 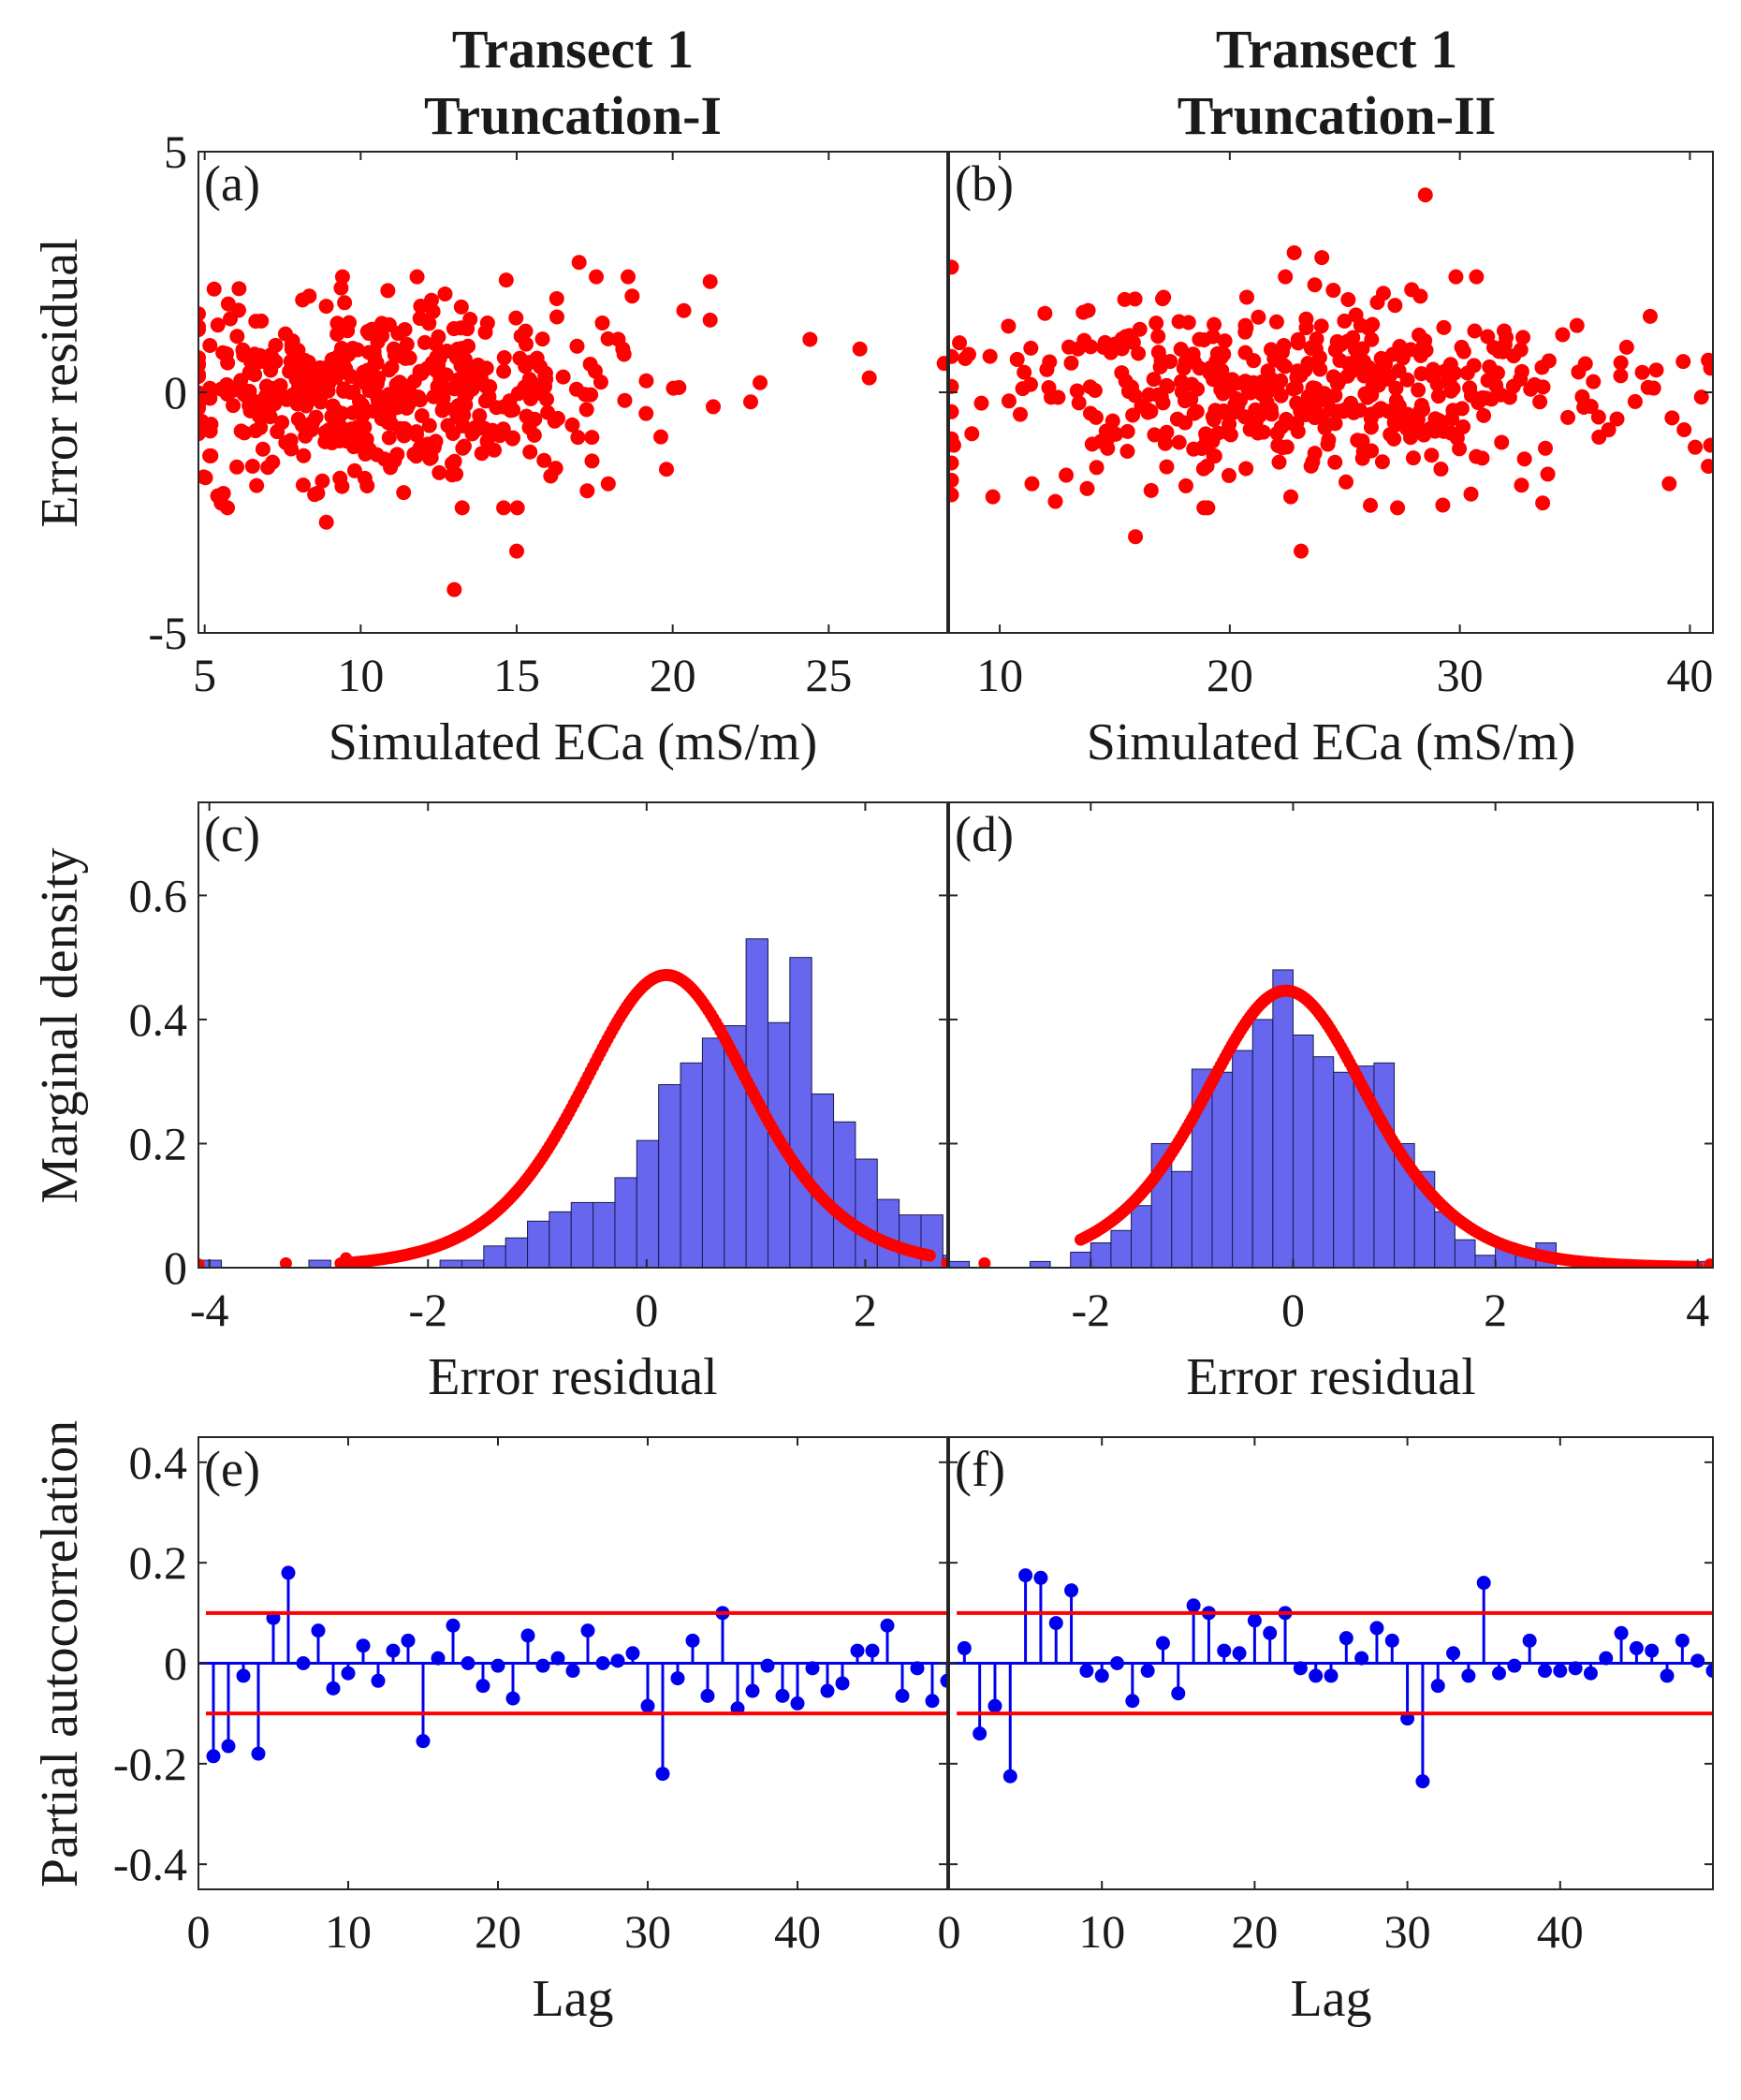 What do you see at coordinates (498, 1931) in the screenshot?
I see `x-tick-label: 20` at bounding box center [498, 1931].